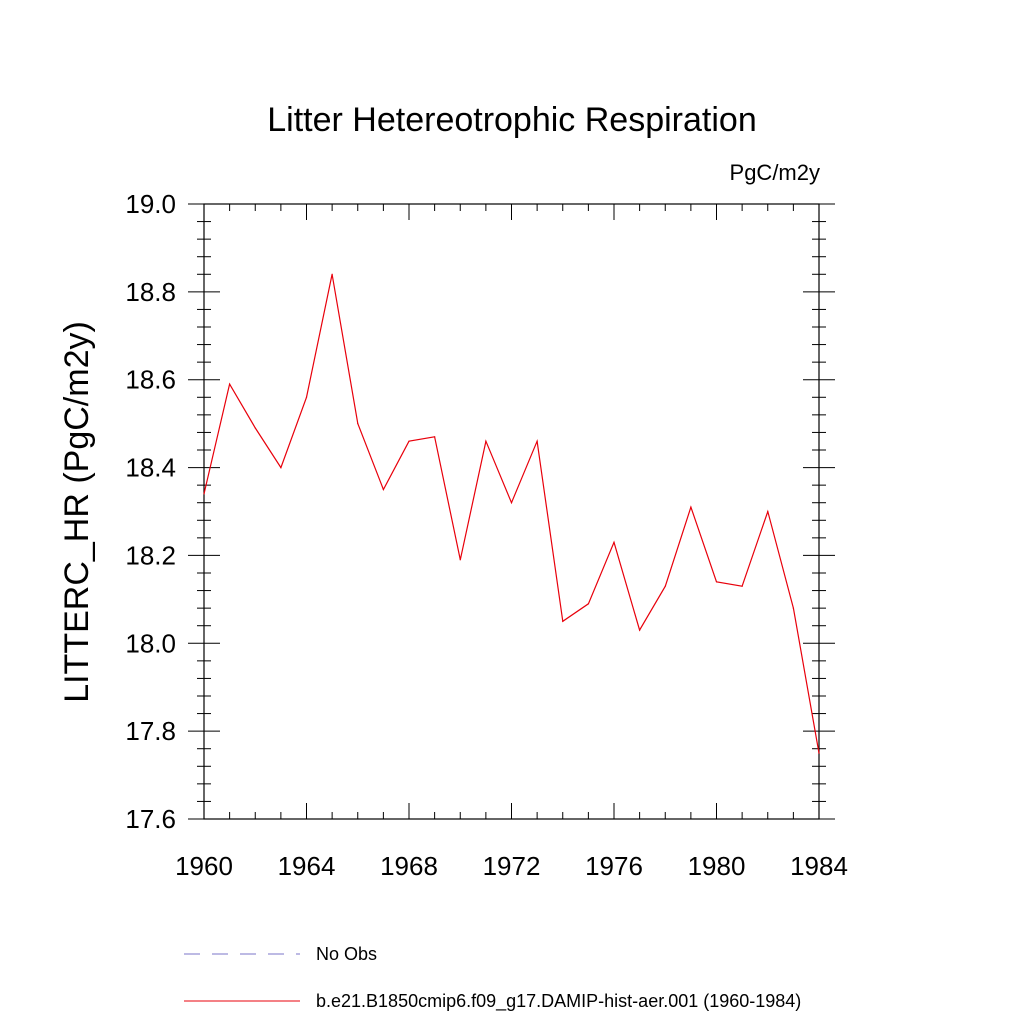  Describe the element at coordinates (614, 866) in the screenshot. I see `x-tick-label: 1976` at that location.